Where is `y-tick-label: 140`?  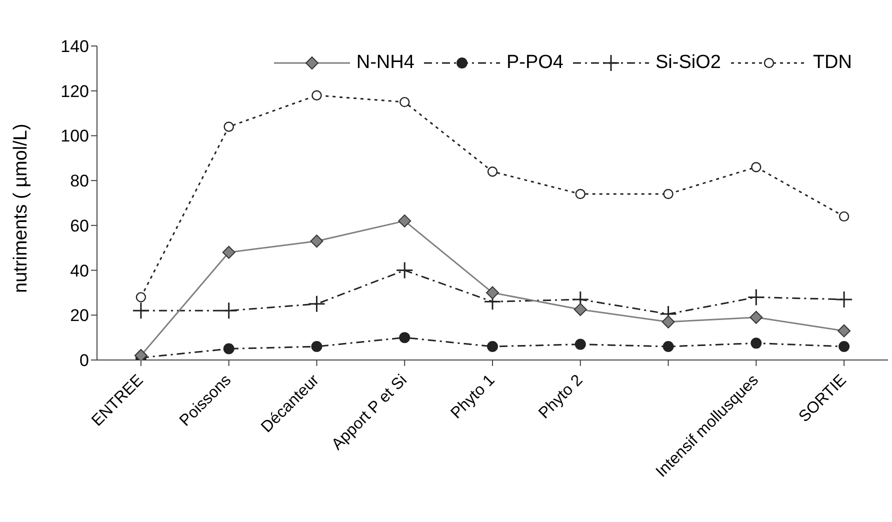
y-tick-label: 140 is located at coordinates (74, 46).